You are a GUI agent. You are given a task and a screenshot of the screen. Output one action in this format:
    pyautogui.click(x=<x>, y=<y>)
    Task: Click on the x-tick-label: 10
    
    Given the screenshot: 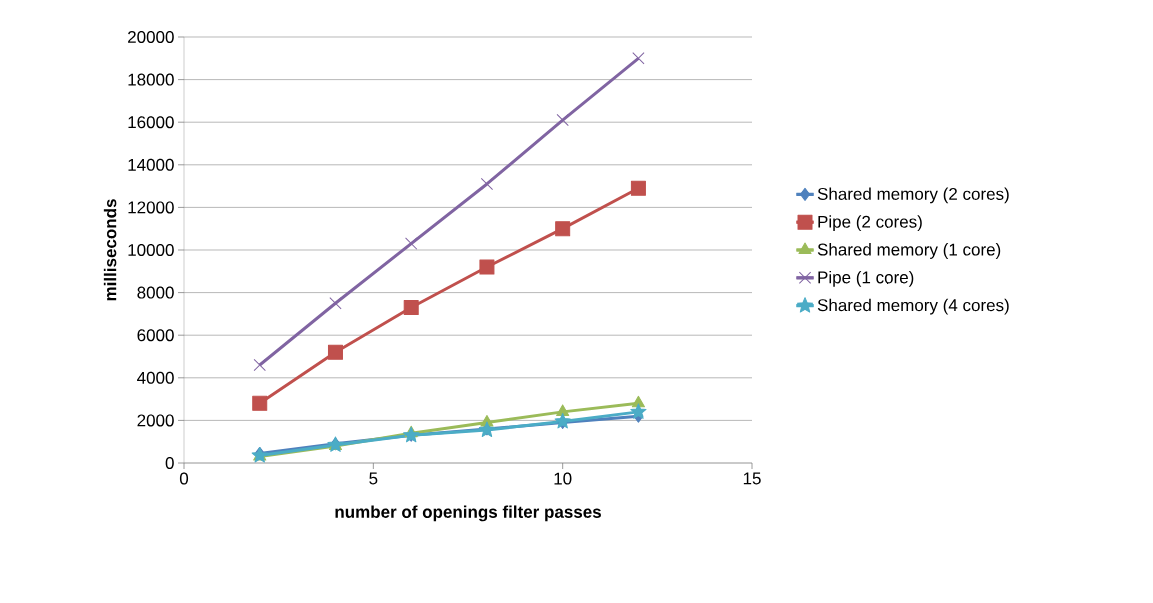 What is the action you would take?
    pyautogui.click(x=563, y=478)
    